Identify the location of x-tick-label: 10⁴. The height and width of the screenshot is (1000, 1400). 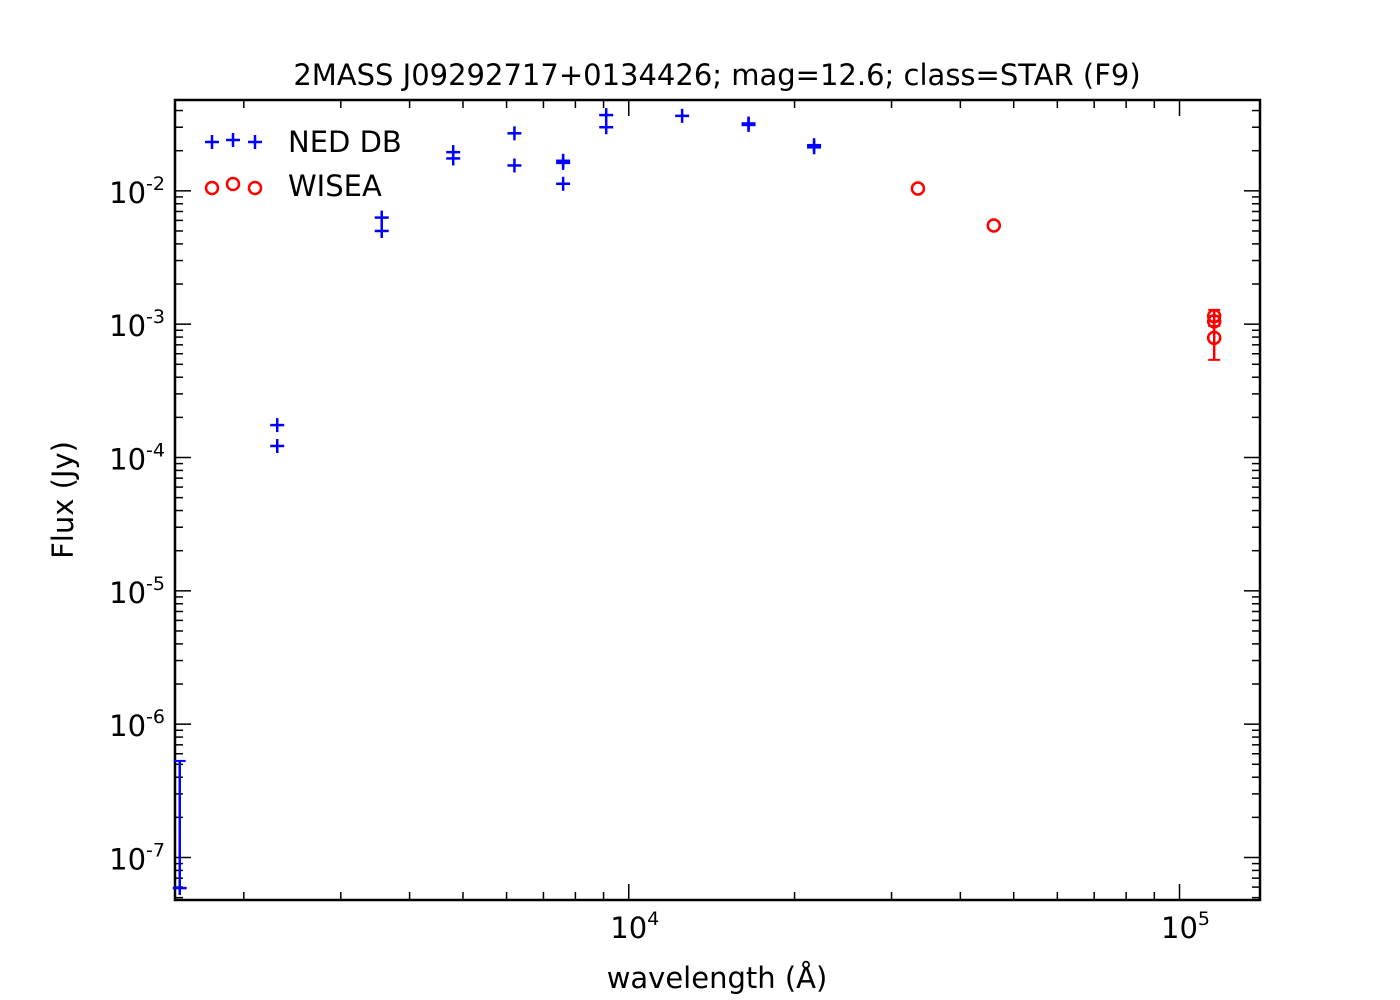
(634, 926).